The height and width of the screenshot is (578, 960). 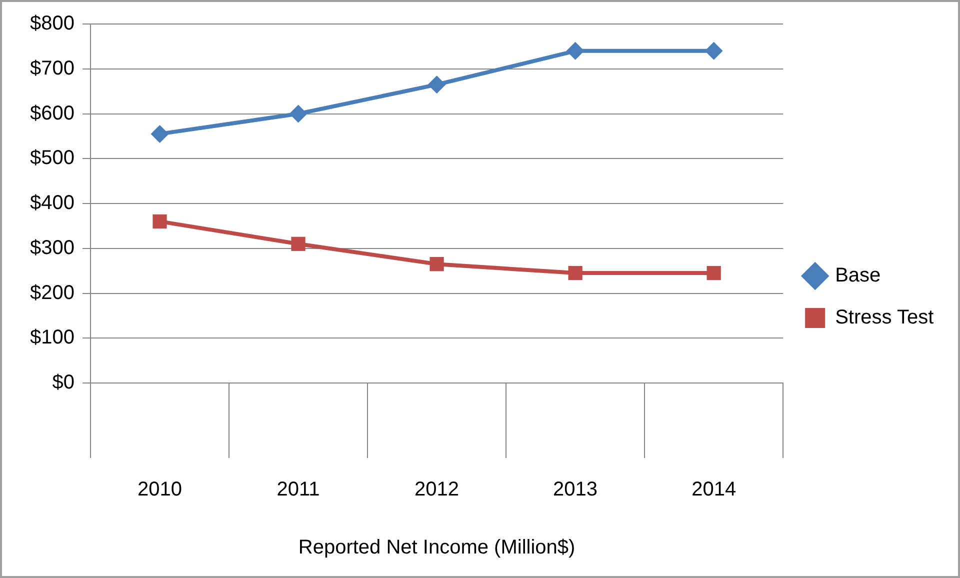 I want to click on x-tick-label: 2010, so click(x=160, y=489).